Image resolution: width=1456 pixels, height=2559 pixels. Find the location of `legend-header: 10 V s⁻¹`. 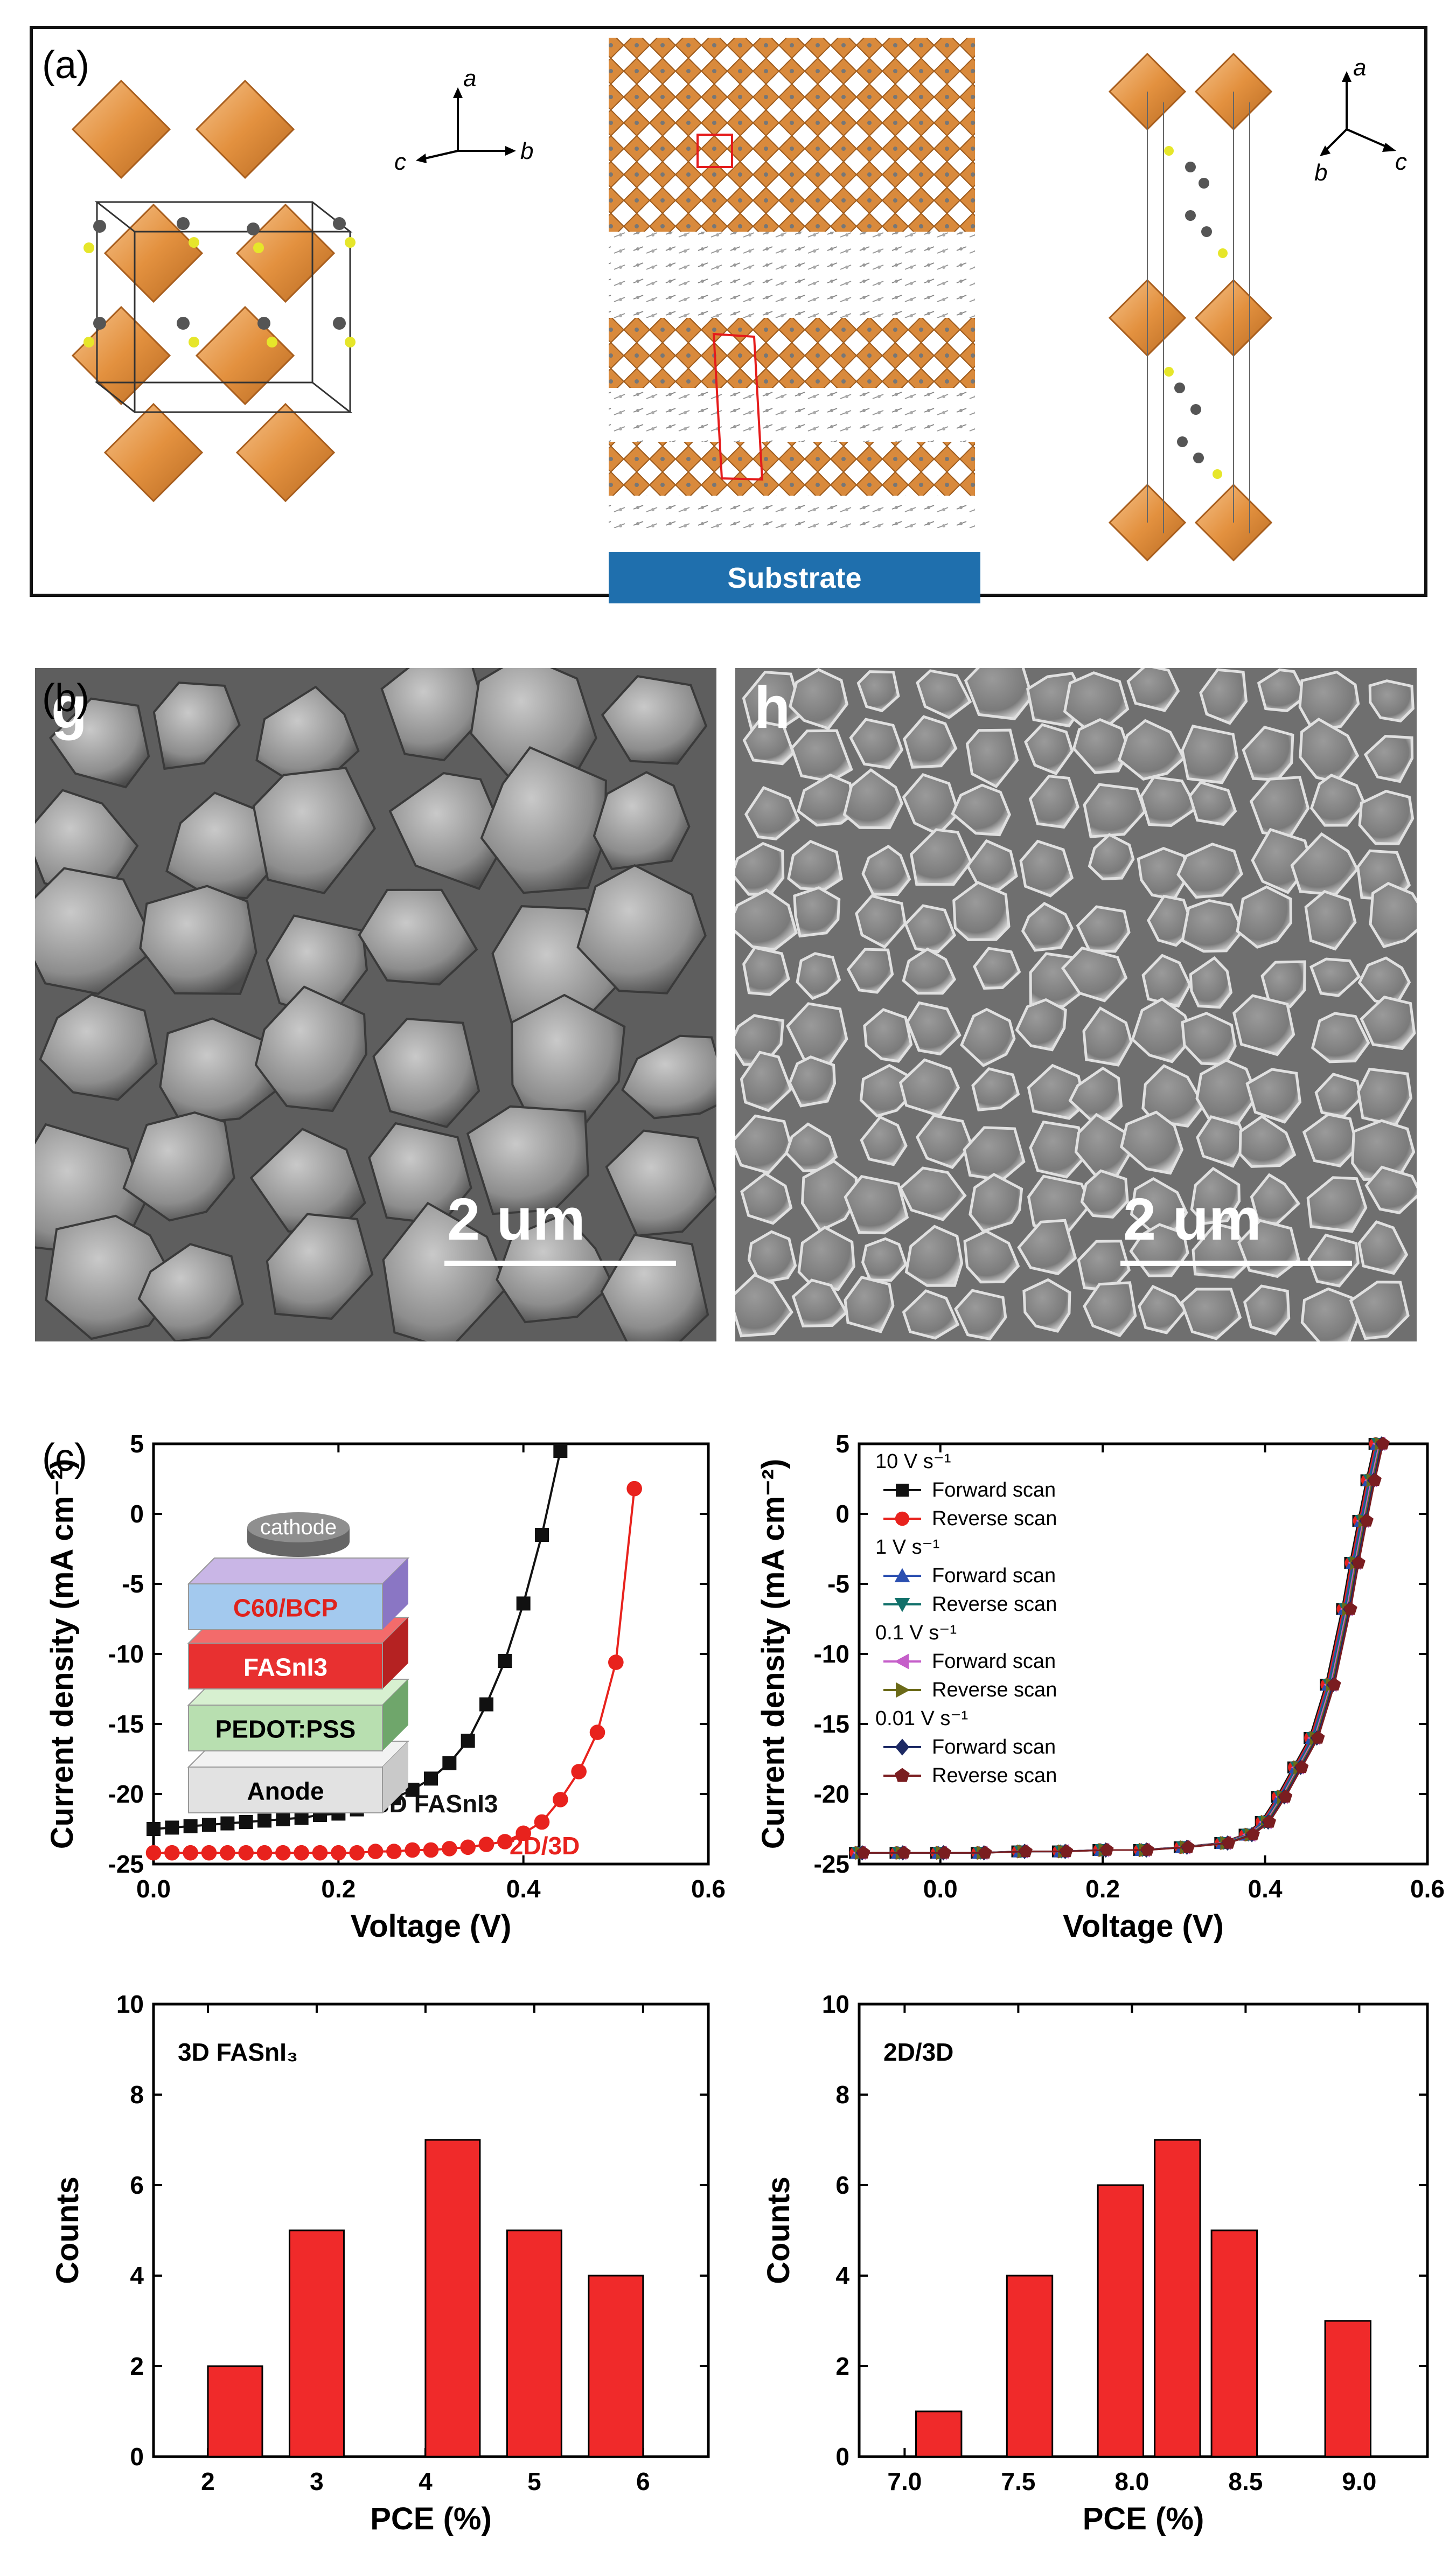

legend-header: 10 V s⁻¹ is located at coordinates (913, 1462).